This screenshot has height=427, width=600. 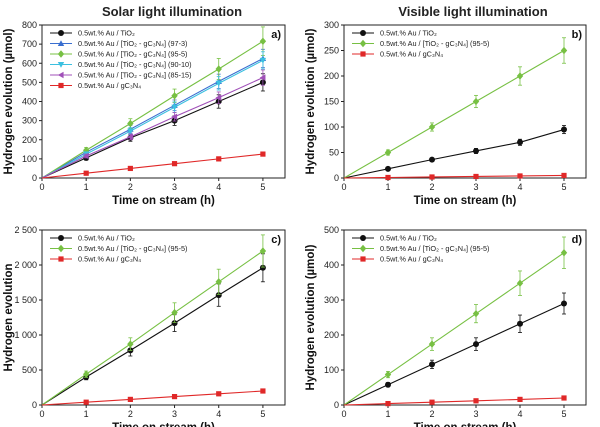 What do you see at coordinates (431, 187) in the screenshot?
I see `x-tick-label: 2` at bounding box center [431, 187].